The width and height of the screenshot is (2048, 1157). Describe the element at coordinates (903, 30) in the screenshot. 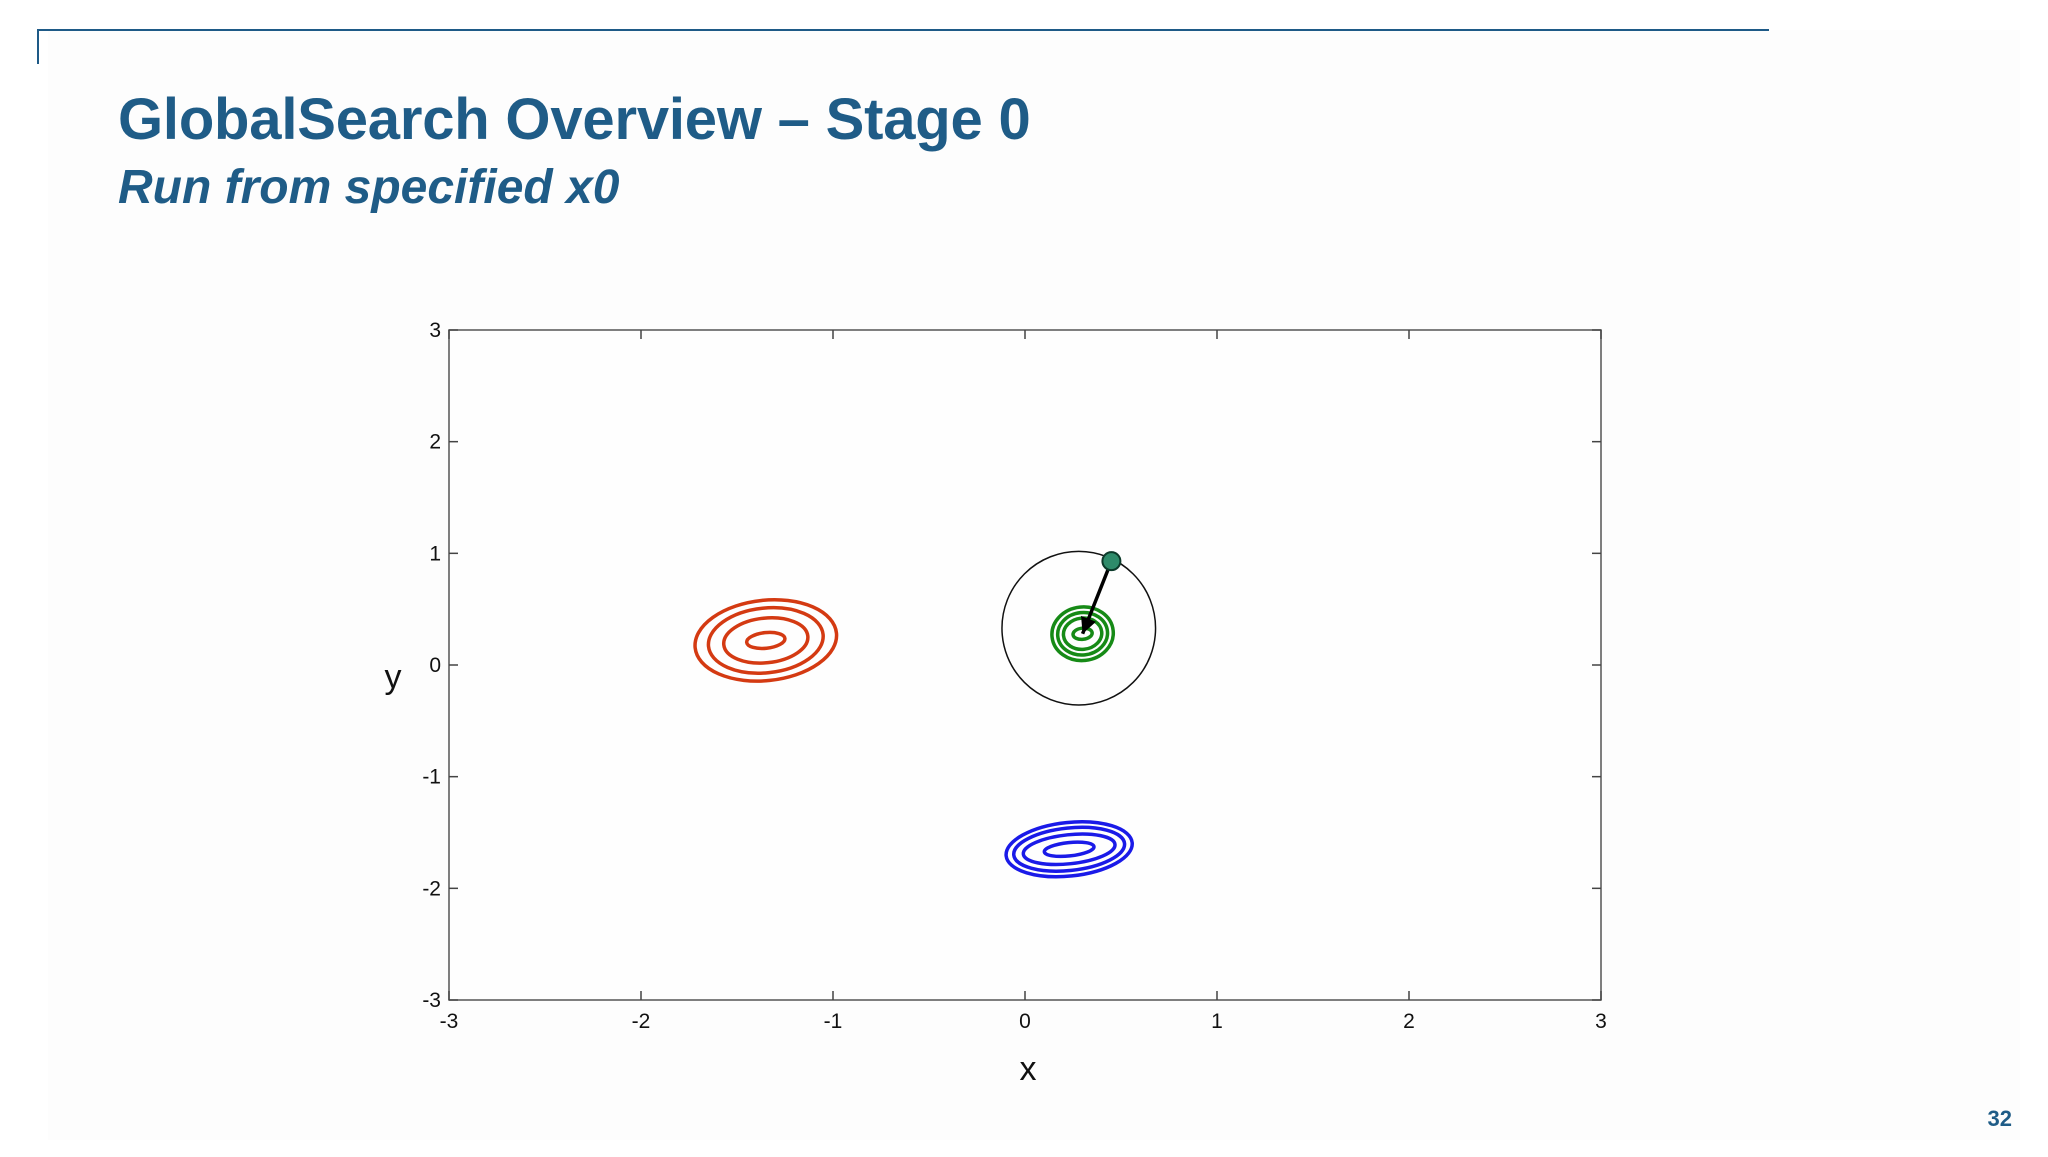

I see `top-divider` at that location.